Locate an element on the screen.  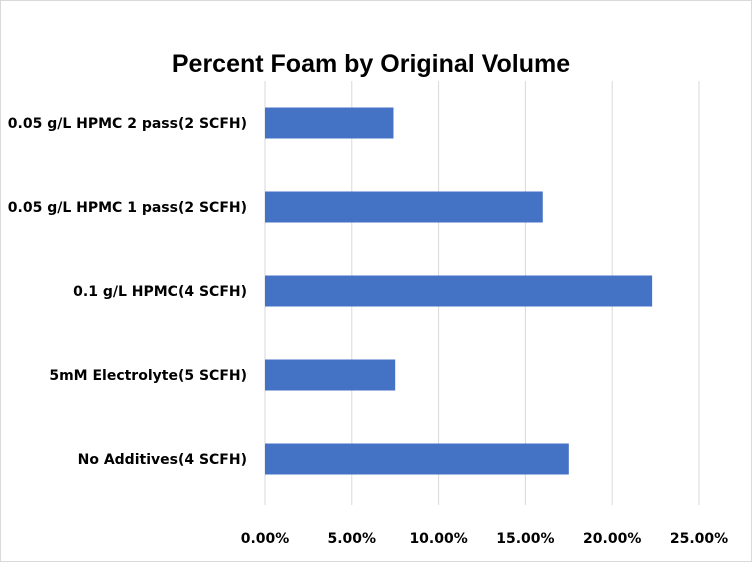
x-tick-label: 0.00% is located at coordinates (265, 539).